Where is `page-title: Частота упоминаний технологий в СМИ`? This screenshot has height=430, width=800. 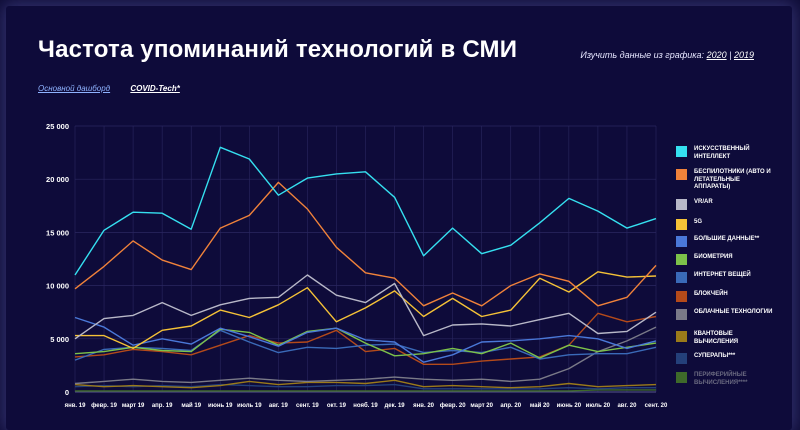
page-title: Частота упоминаний технологий в СМИ is located at coordinates (278, 49).